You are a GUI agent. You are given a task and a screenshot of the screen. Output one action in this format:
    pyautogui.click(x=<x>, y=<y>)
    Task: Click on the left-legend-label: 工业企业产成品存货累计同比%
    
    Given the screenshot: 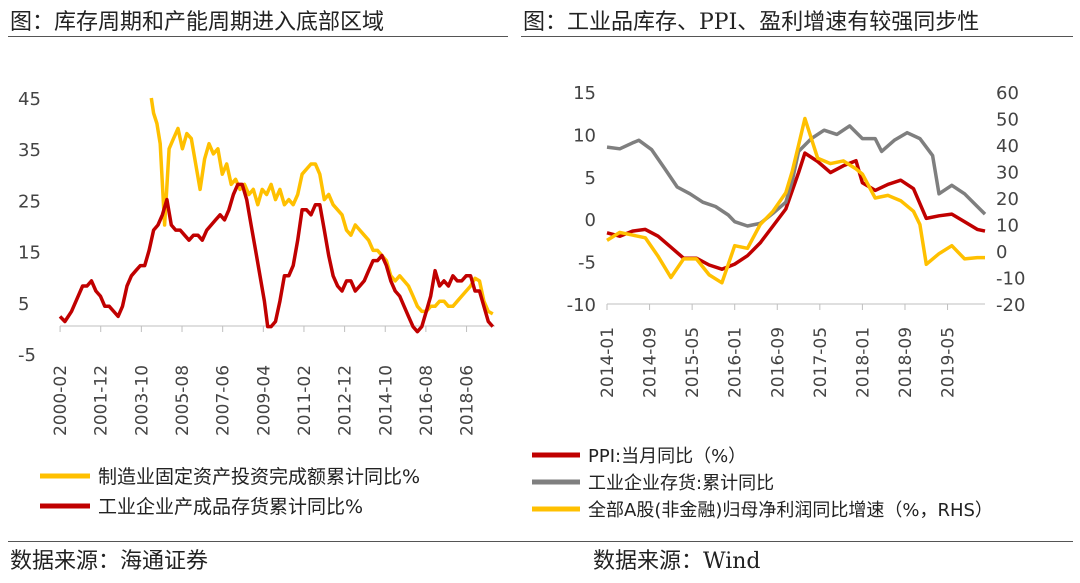 What is the action you would take?
    pyautogui.click(x=230, y=507)
    